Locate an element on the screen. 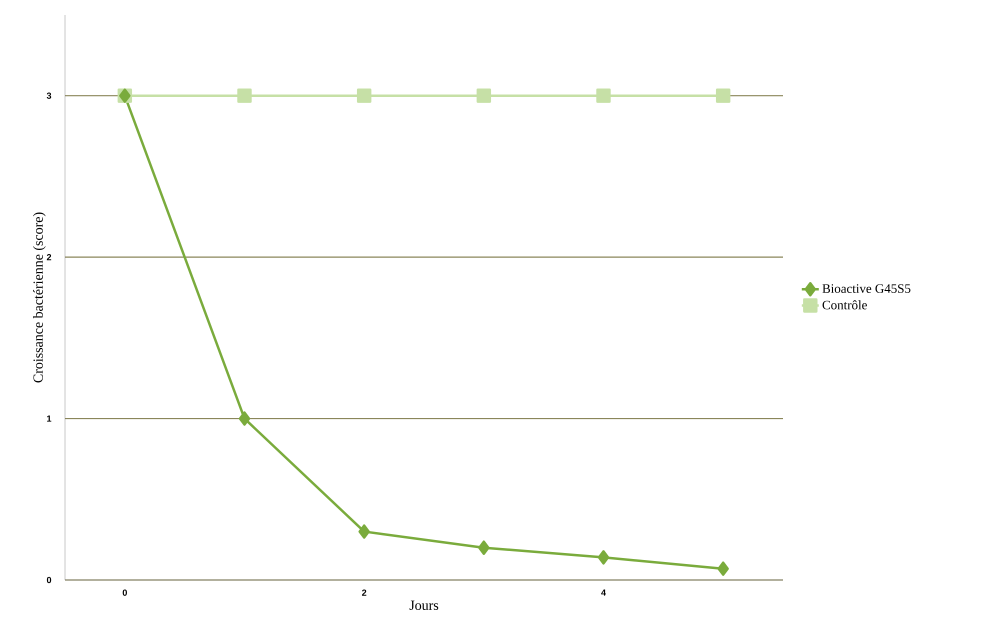 The image size is (982, 629). legend-label: Bioactive G45S5 is located at coordinates (866, 288).